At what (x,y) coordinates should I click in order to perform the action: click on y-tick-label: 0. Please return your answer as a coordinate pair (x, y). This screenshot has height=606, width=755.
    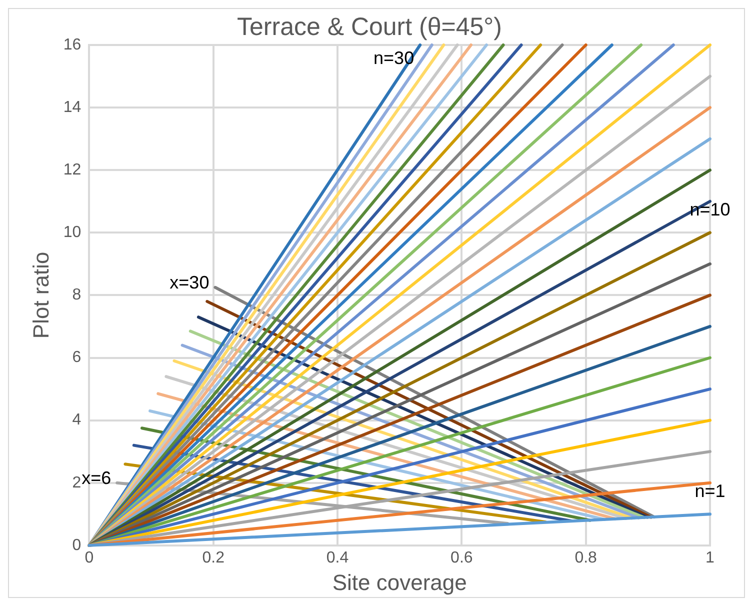
    Looking at the image, I should click on (77, 545).